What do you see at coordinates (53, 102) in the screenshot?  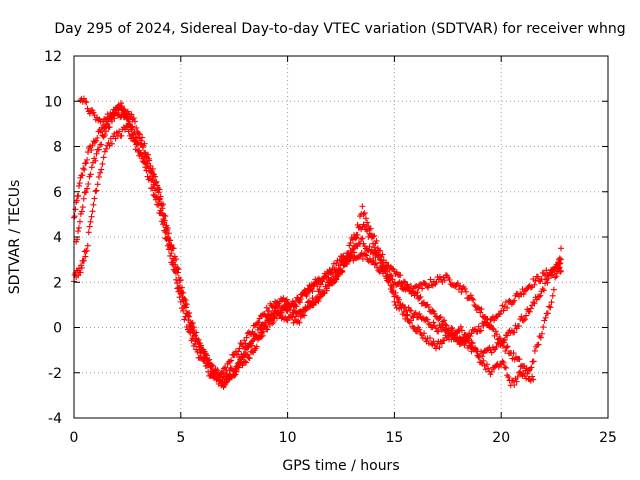 I see `y-tick-label: 10` at bounding box center [53, 102].